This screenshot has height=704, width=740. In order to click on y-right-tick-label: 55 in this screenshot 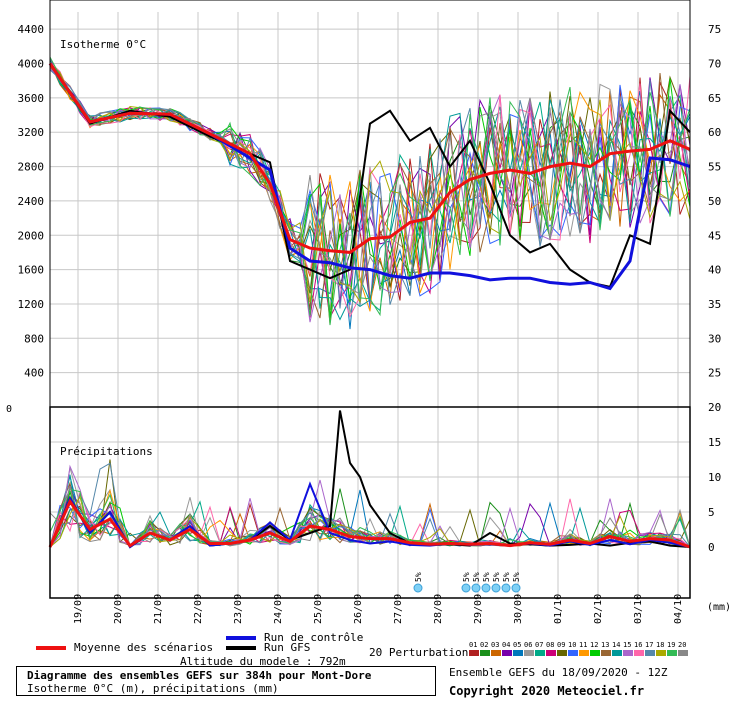, I will do `click(714, 167)`.